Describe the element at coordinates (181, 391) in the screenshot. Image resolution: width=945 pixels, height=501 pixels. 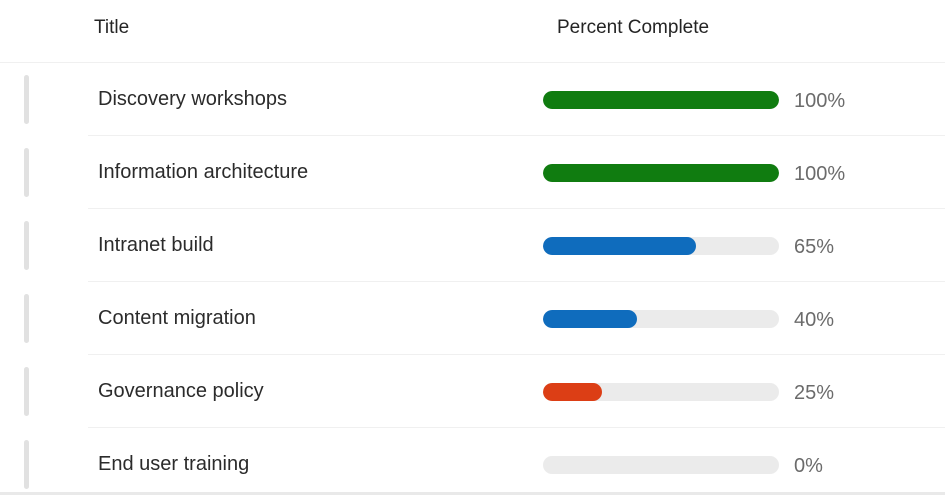
I see `row-title: Governance policy` at that location.